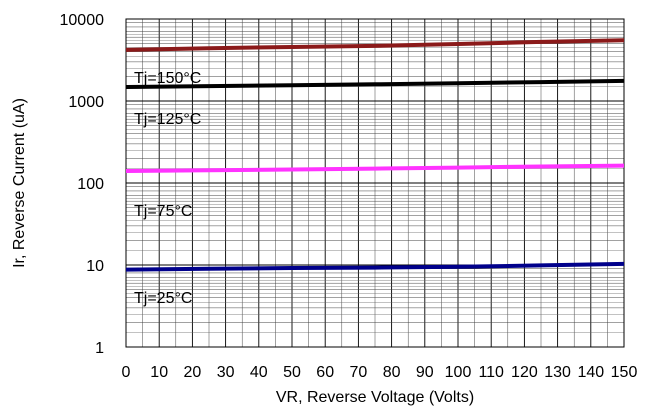 Image resolution: width=656 pixels, height=412 pixels. I want to click on x-tick-label: 100, so click(458, 372).